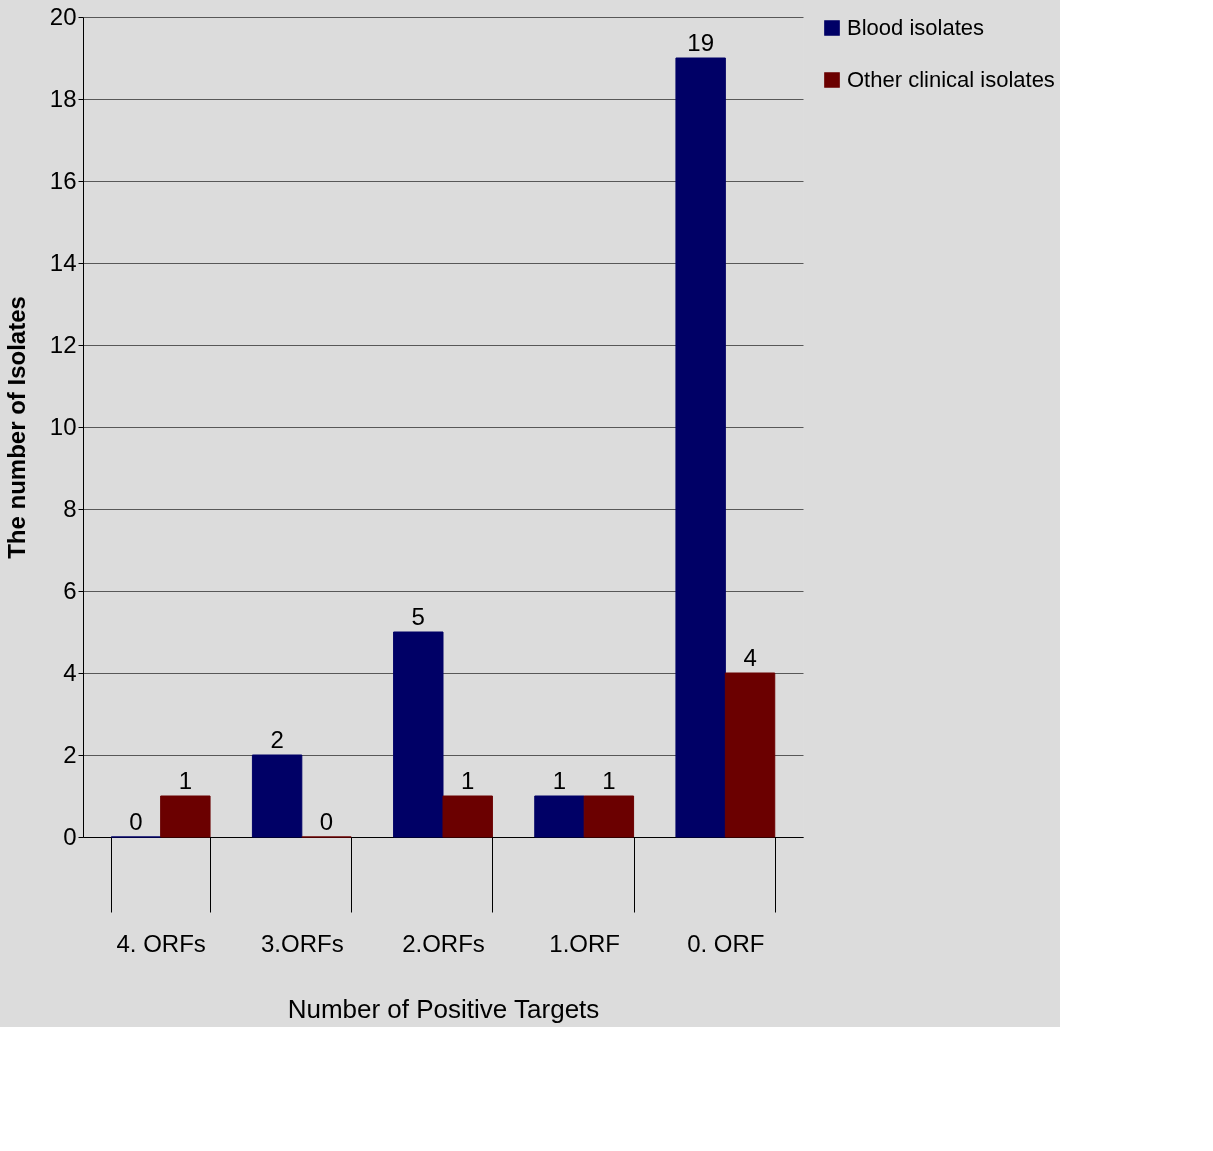  I want to click on y-tick-label: 2, so click(70, 754).